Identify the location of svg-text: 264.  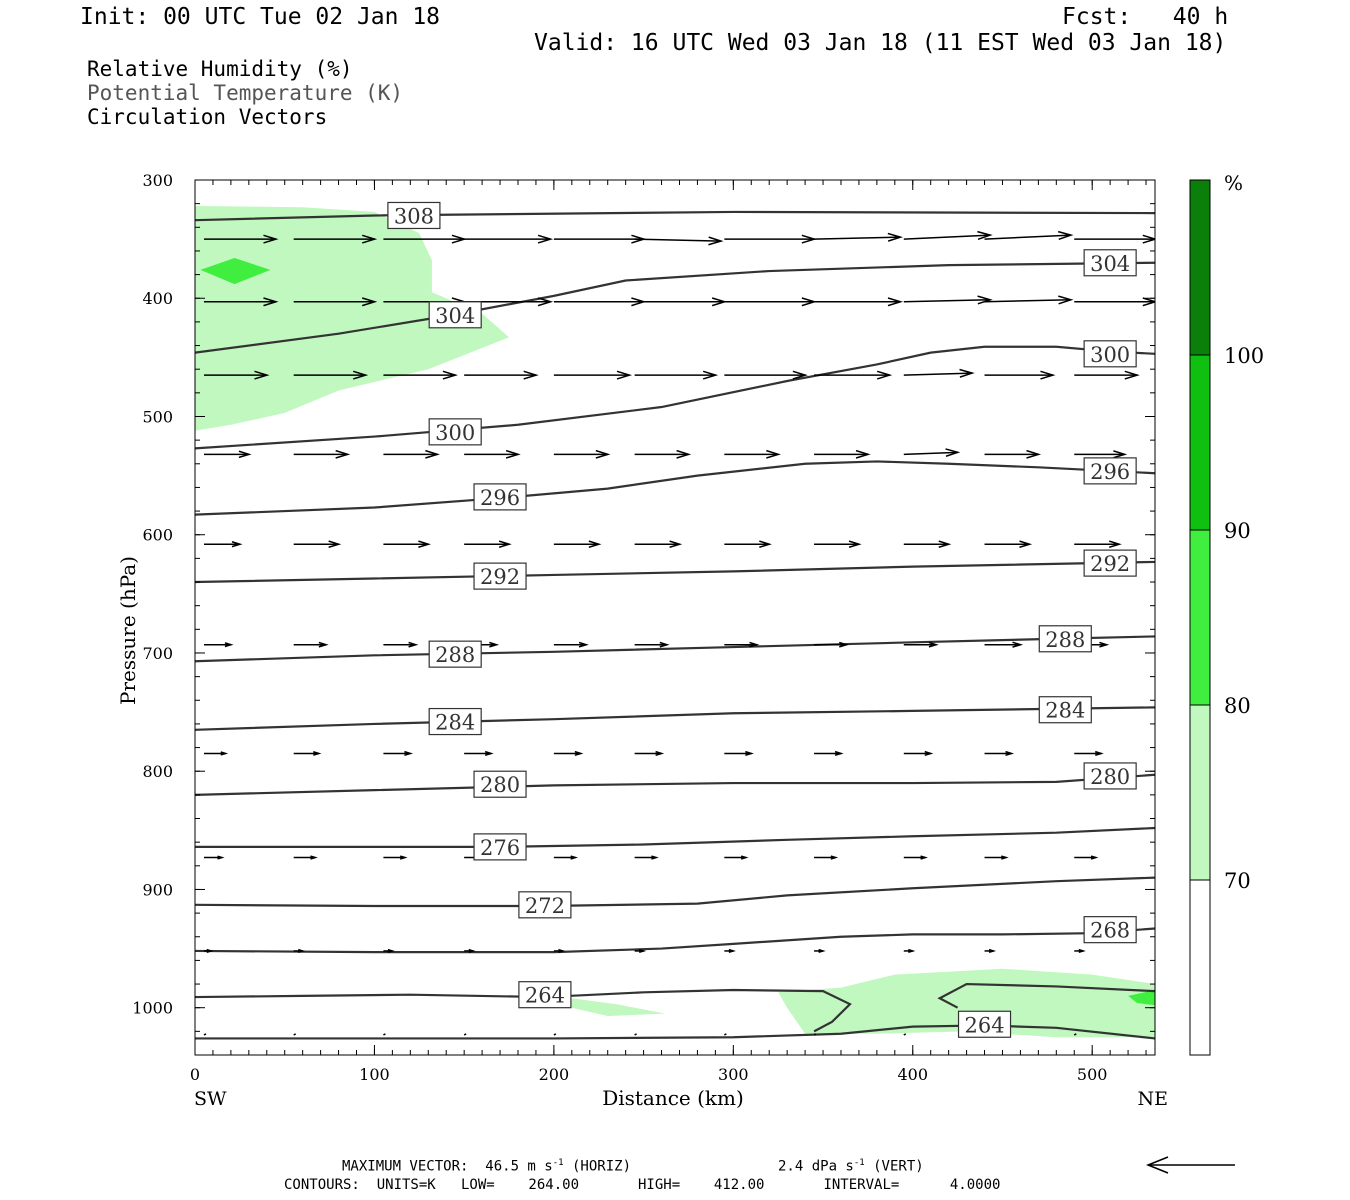
(984, 1025).